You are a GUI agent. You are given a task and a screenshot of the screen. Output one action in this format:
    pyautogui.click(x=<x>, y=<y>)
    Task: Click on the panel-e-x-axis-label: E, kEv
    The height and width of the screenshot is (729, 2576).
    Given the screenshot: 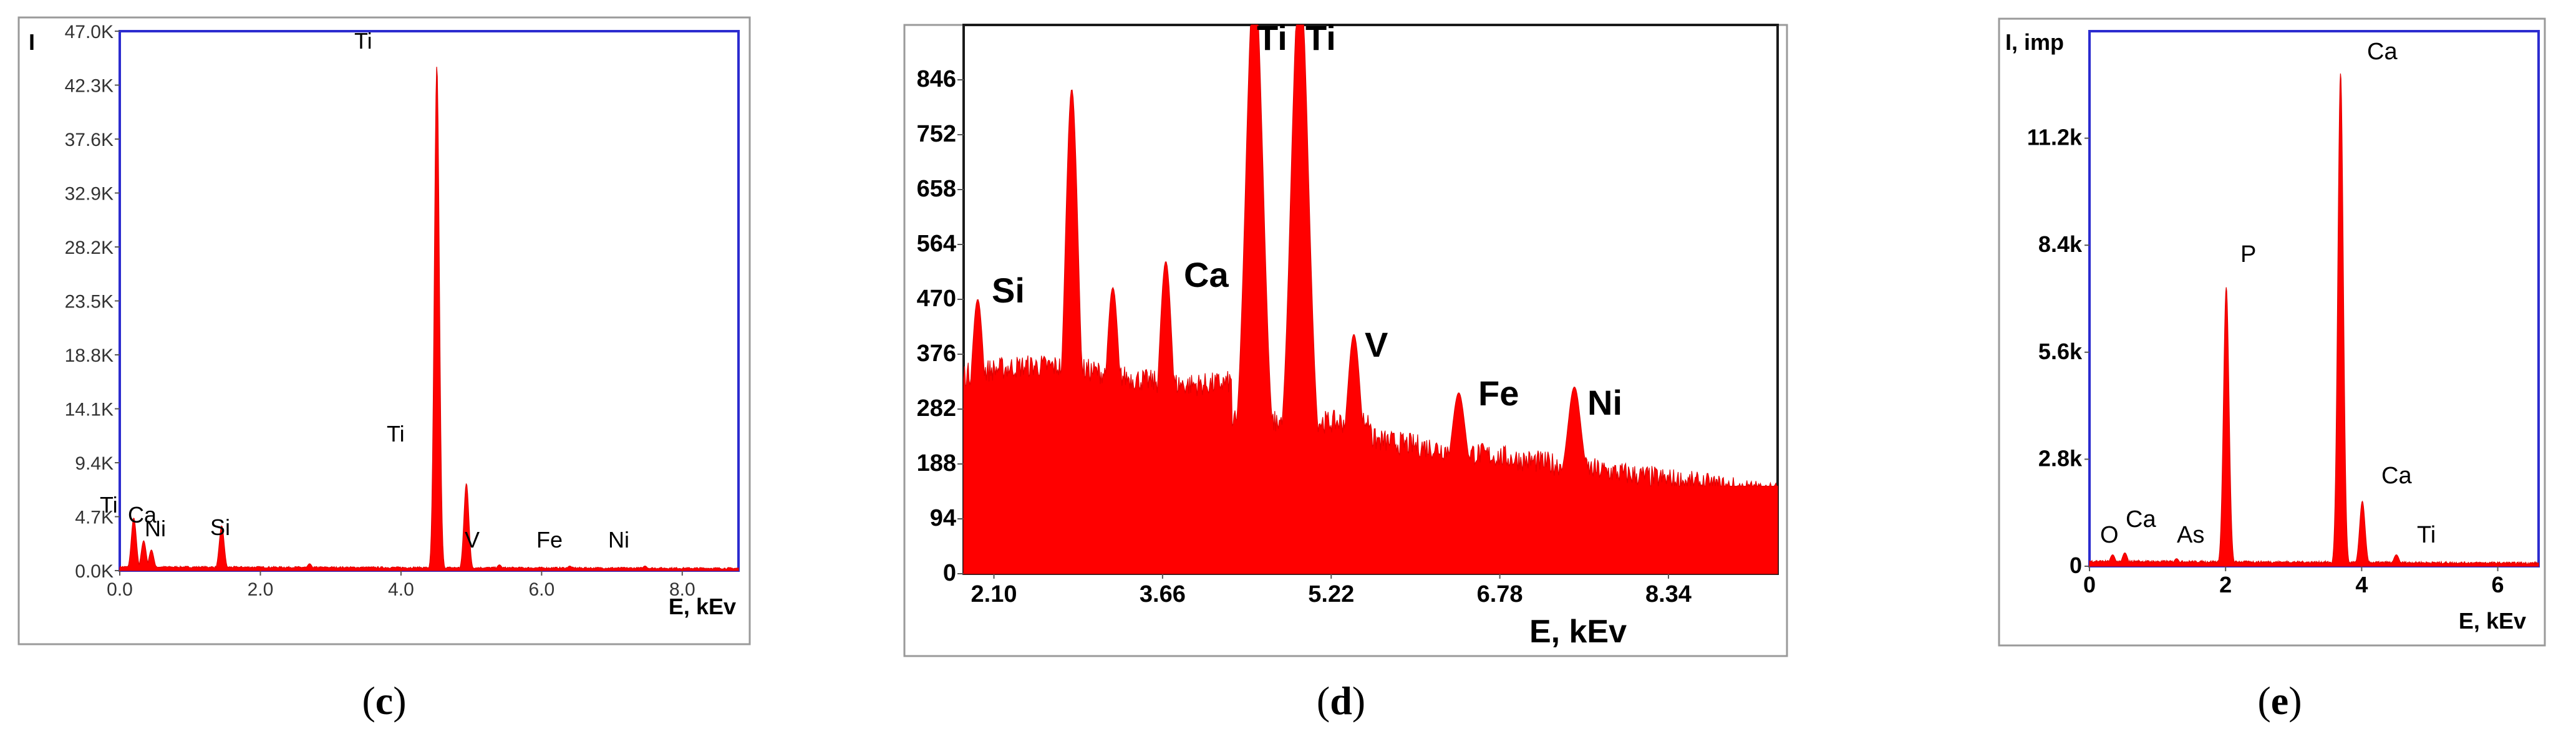 What is the action you would take?
    pyautogui.click(x=2492, y=621)
    